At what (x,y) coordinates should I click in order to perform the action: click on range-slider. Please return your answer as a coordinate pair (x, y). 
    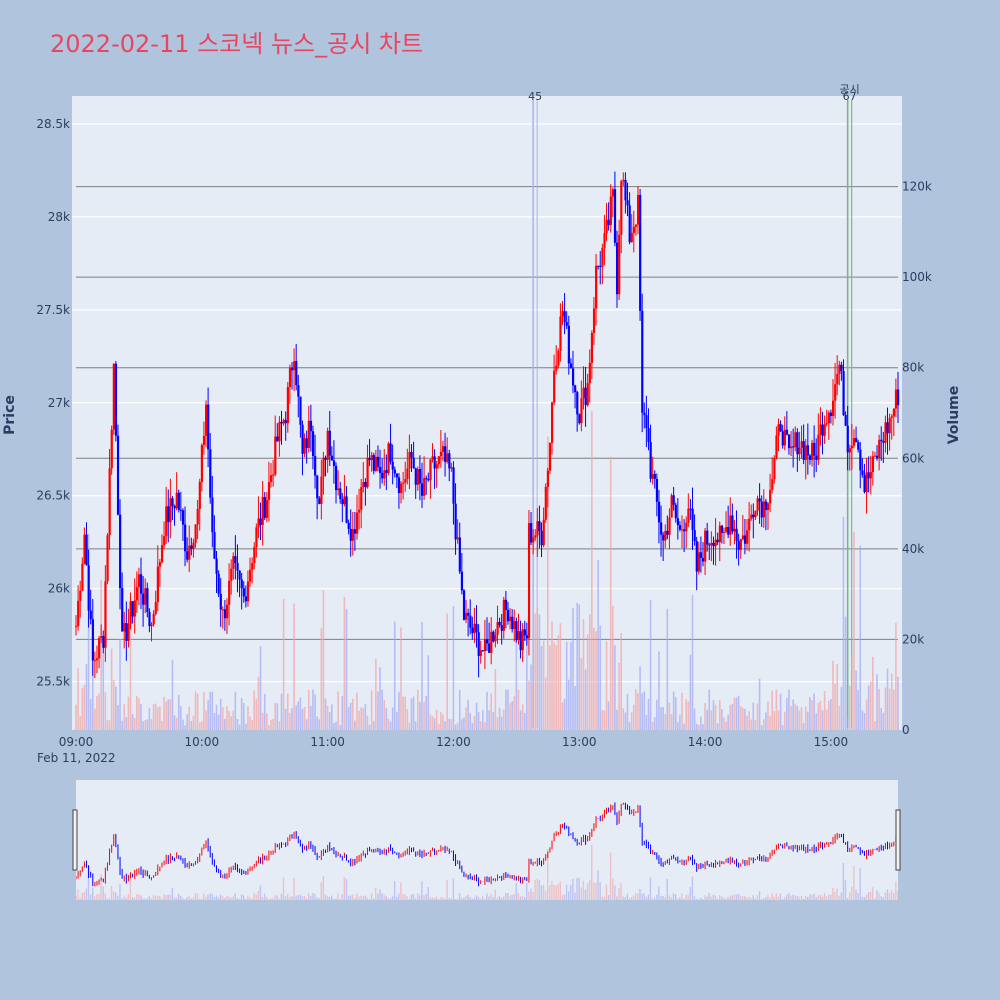
    Looking at the image, I should click on (486, 840).